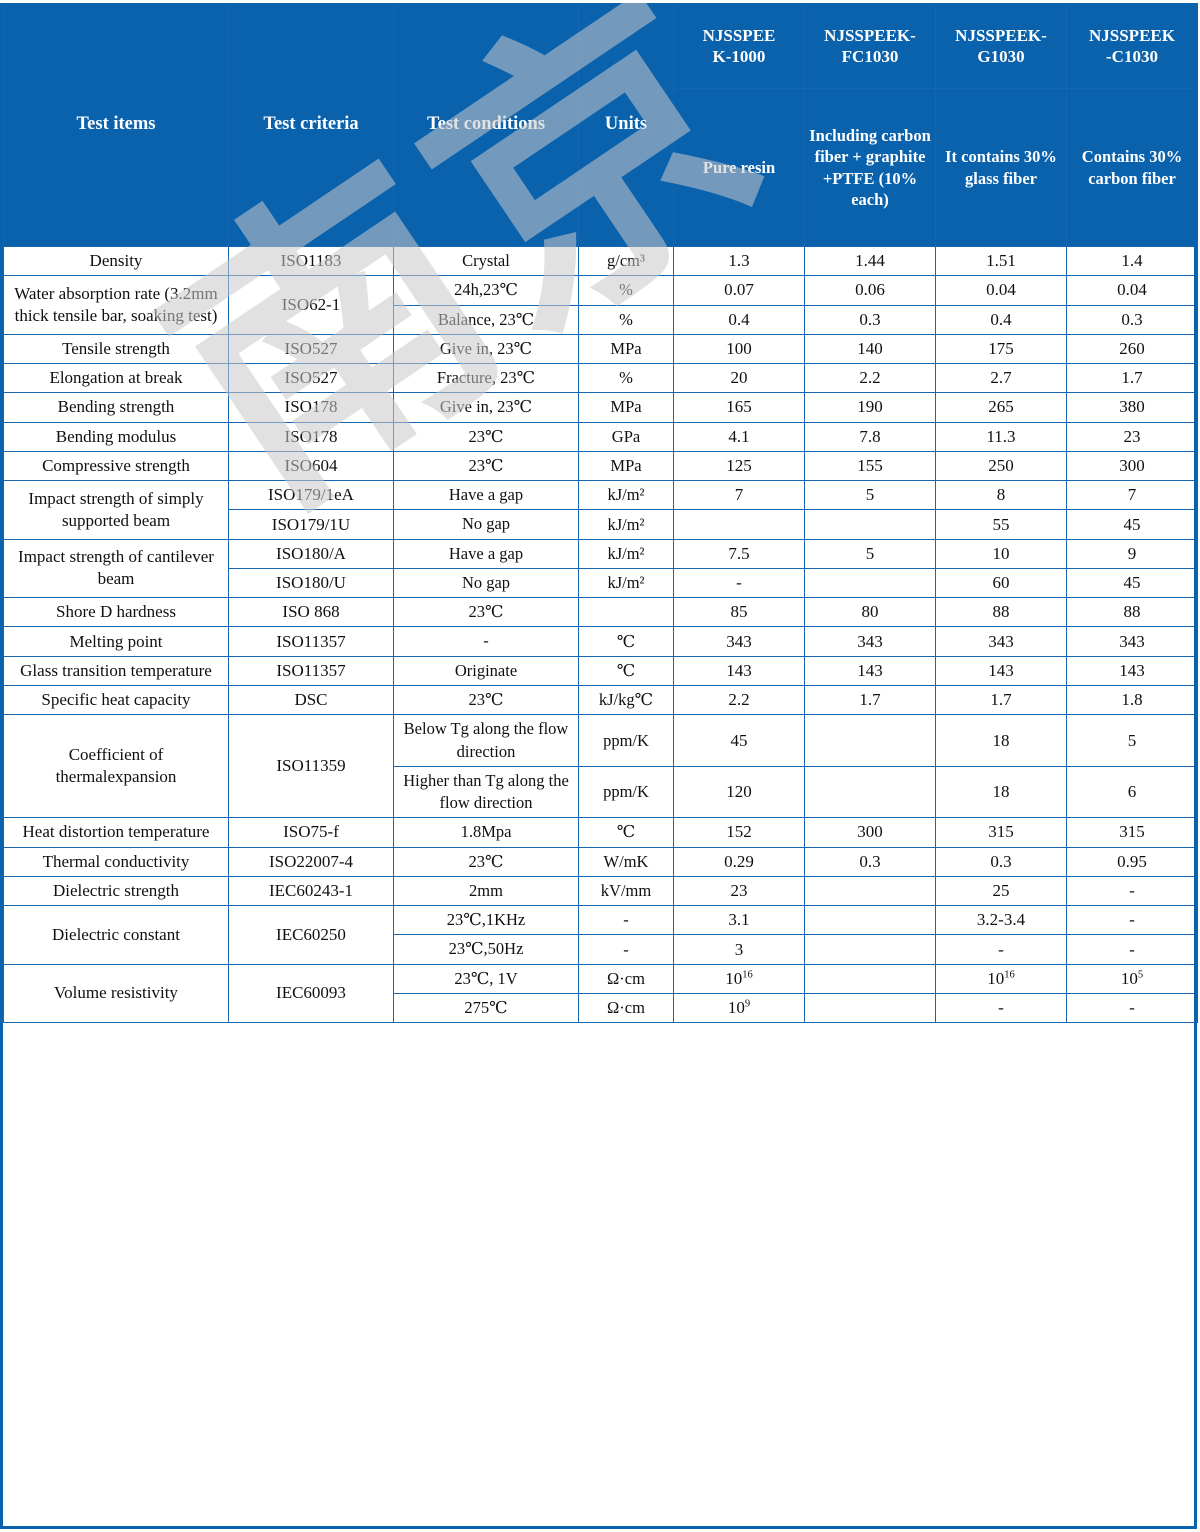 This screenshot has height=1532, width=1200. I want to click on cell-test-condition: 23℃,50Hz, so click(486, 949).